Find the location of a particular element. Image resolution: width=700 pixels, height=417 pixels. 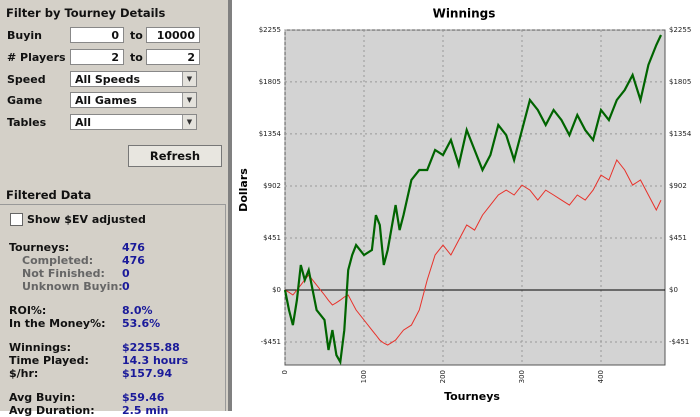

stat-value: 8.0% is located at coordinates (137, 310).